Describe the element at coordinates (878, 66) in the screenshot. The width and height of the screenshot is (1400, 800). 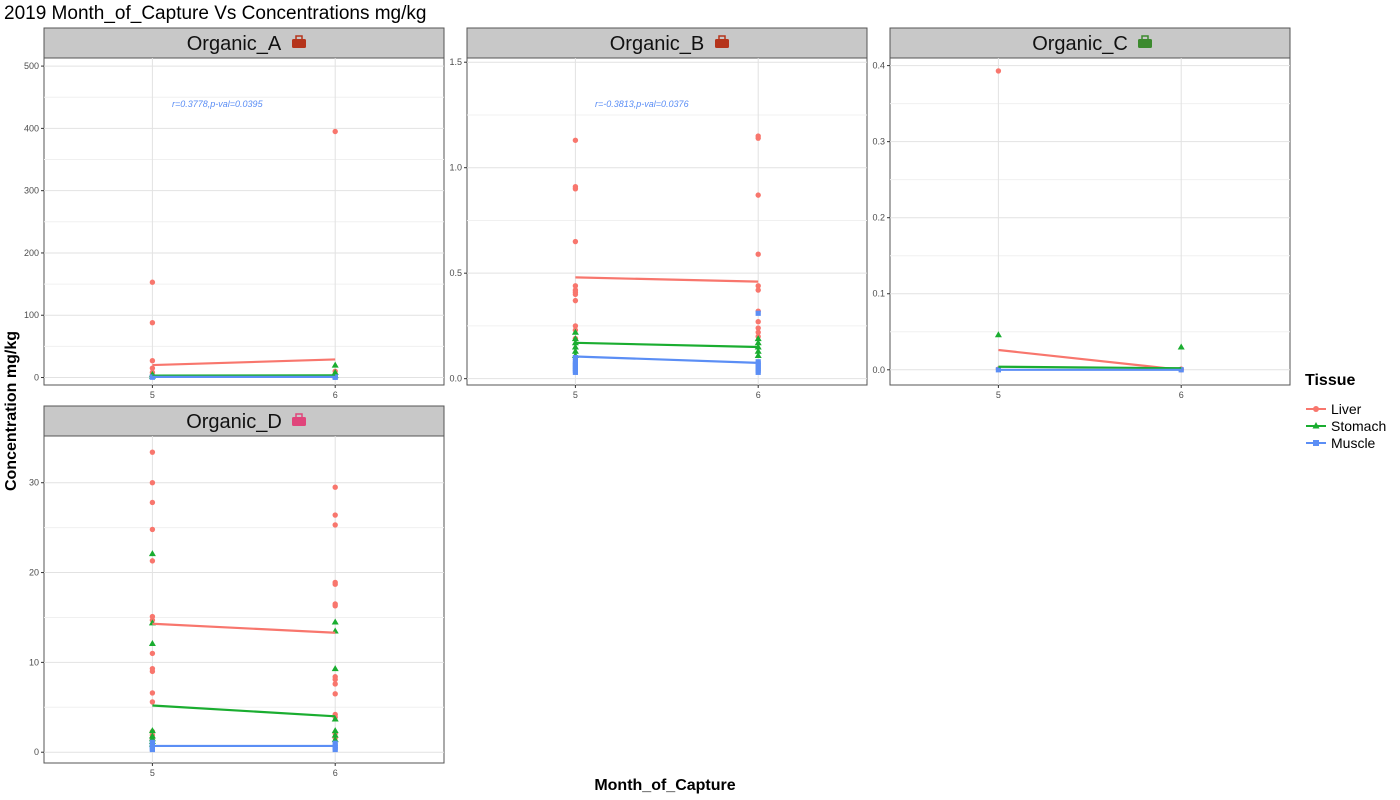
I see `y-tick-label: 0.4` at that location.